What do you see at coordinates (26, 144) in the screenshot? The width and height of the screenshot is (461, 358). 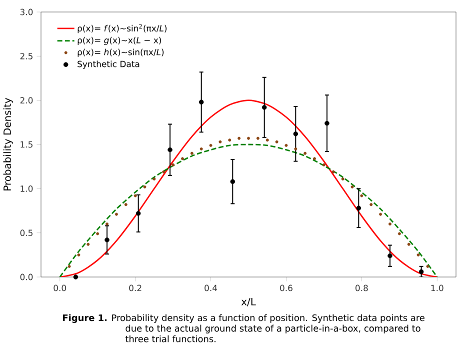 I see `y-tick-label: 1.5` at bounding box center [26, 144].